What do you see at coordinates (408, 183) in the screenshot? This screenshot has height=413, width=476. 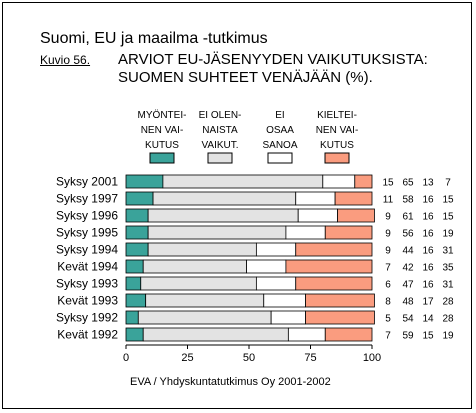 I see `value-label: 65` at bounding box center [408, 183].